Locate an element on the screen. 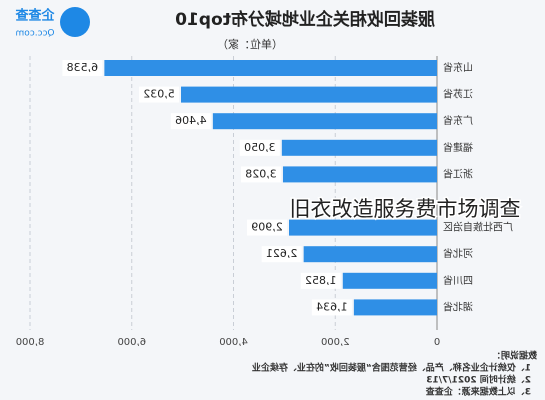 The height and width of the screenshot is (400, 545). value-label: 5,032 is located at coordinates (159, 94).